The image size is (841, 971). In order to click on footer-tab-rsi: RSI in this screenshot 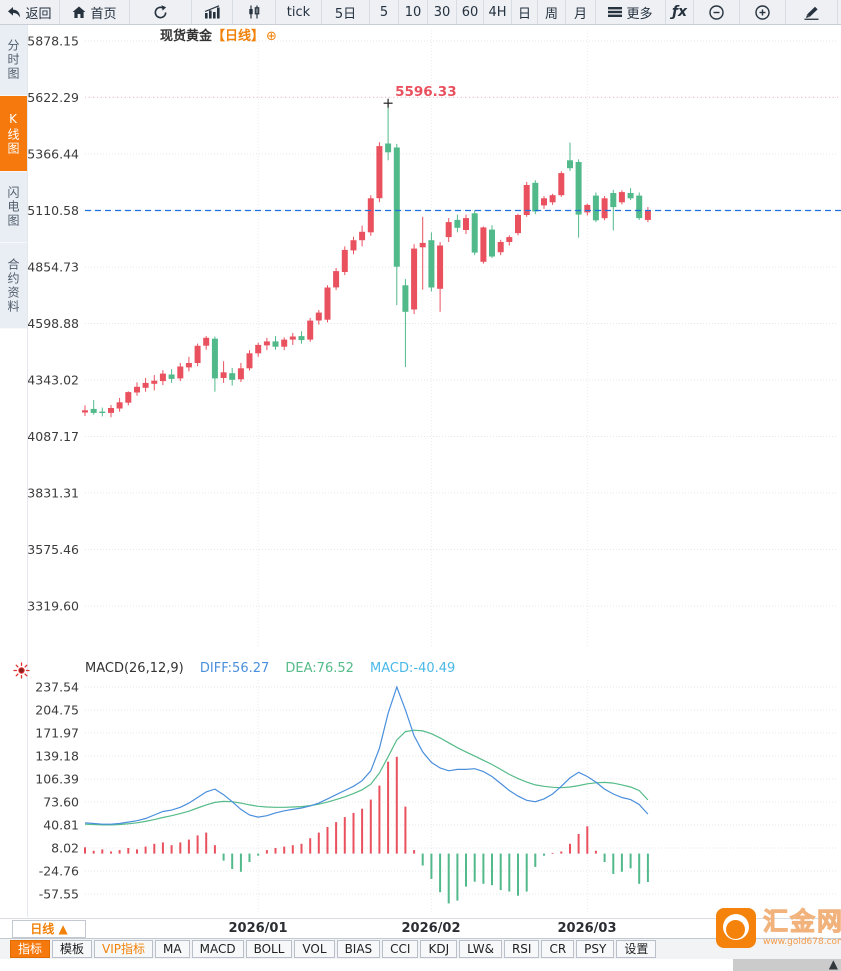, I will do `click(521, 949)`.